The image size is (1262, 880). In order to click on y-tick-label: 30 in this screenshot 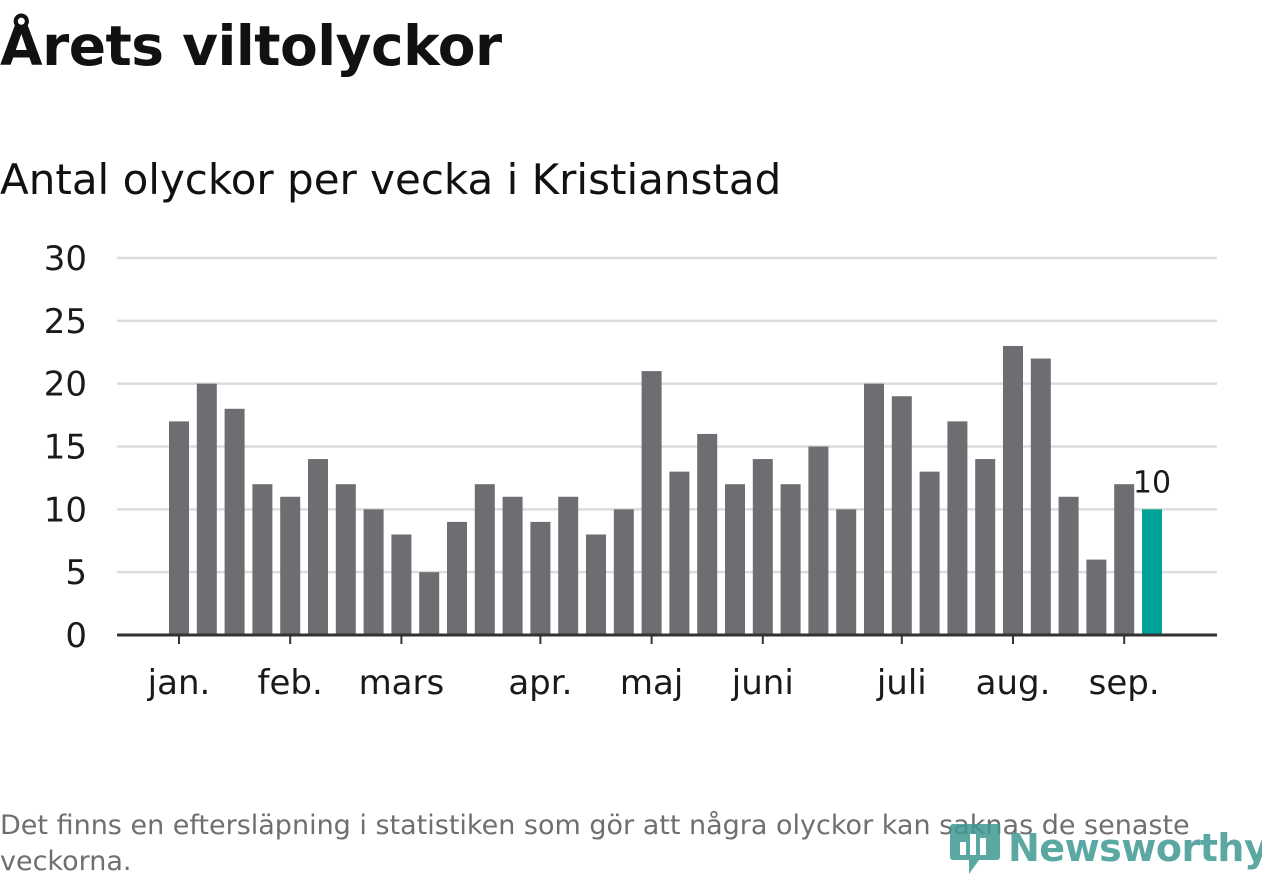, I will do `click(65, 259)`.